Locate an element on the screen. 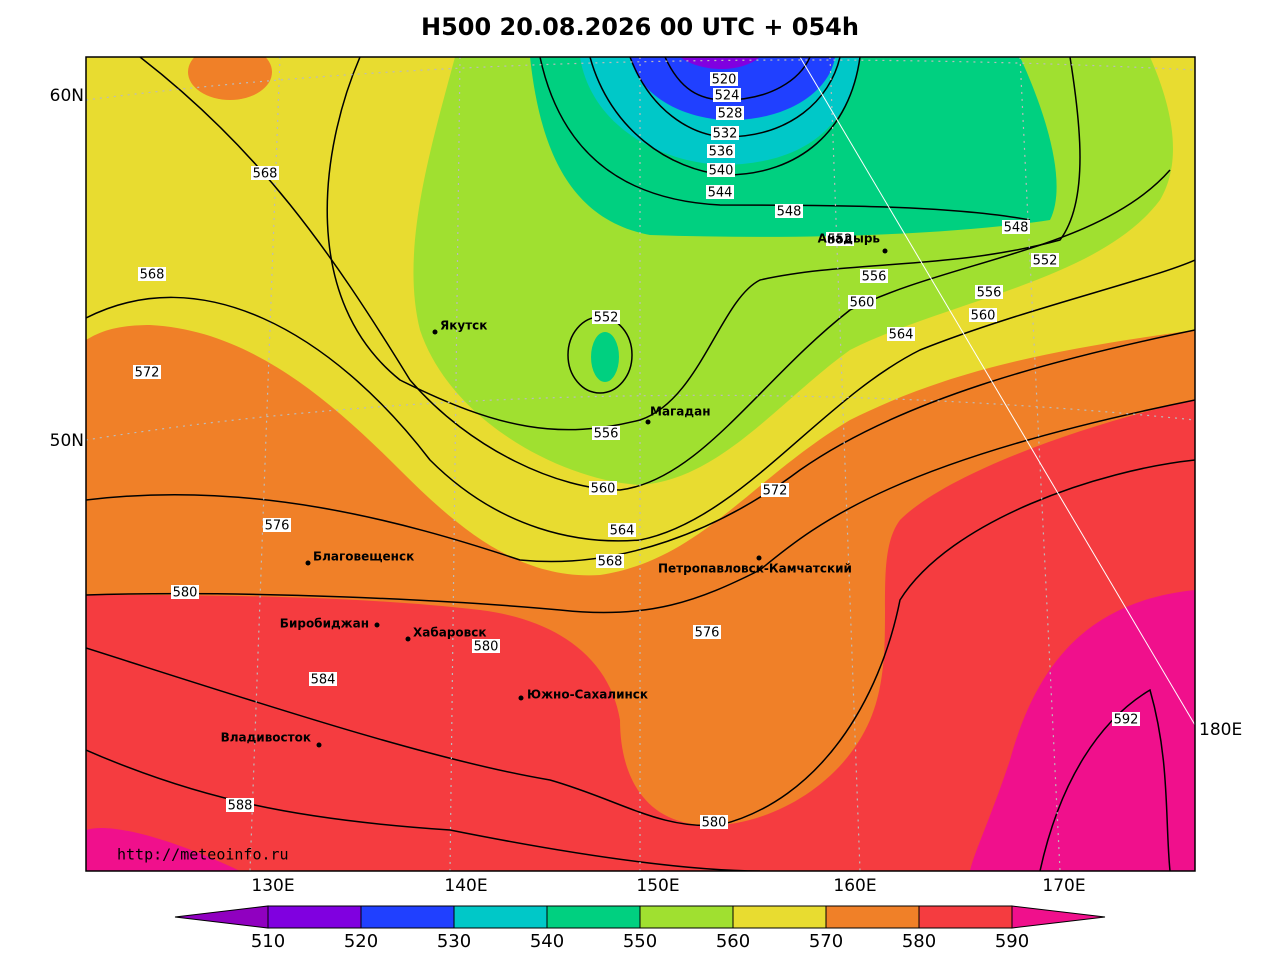 This screenshot has width=1281, height=963. contour-label: 544 is located at coordinates (720, 193).